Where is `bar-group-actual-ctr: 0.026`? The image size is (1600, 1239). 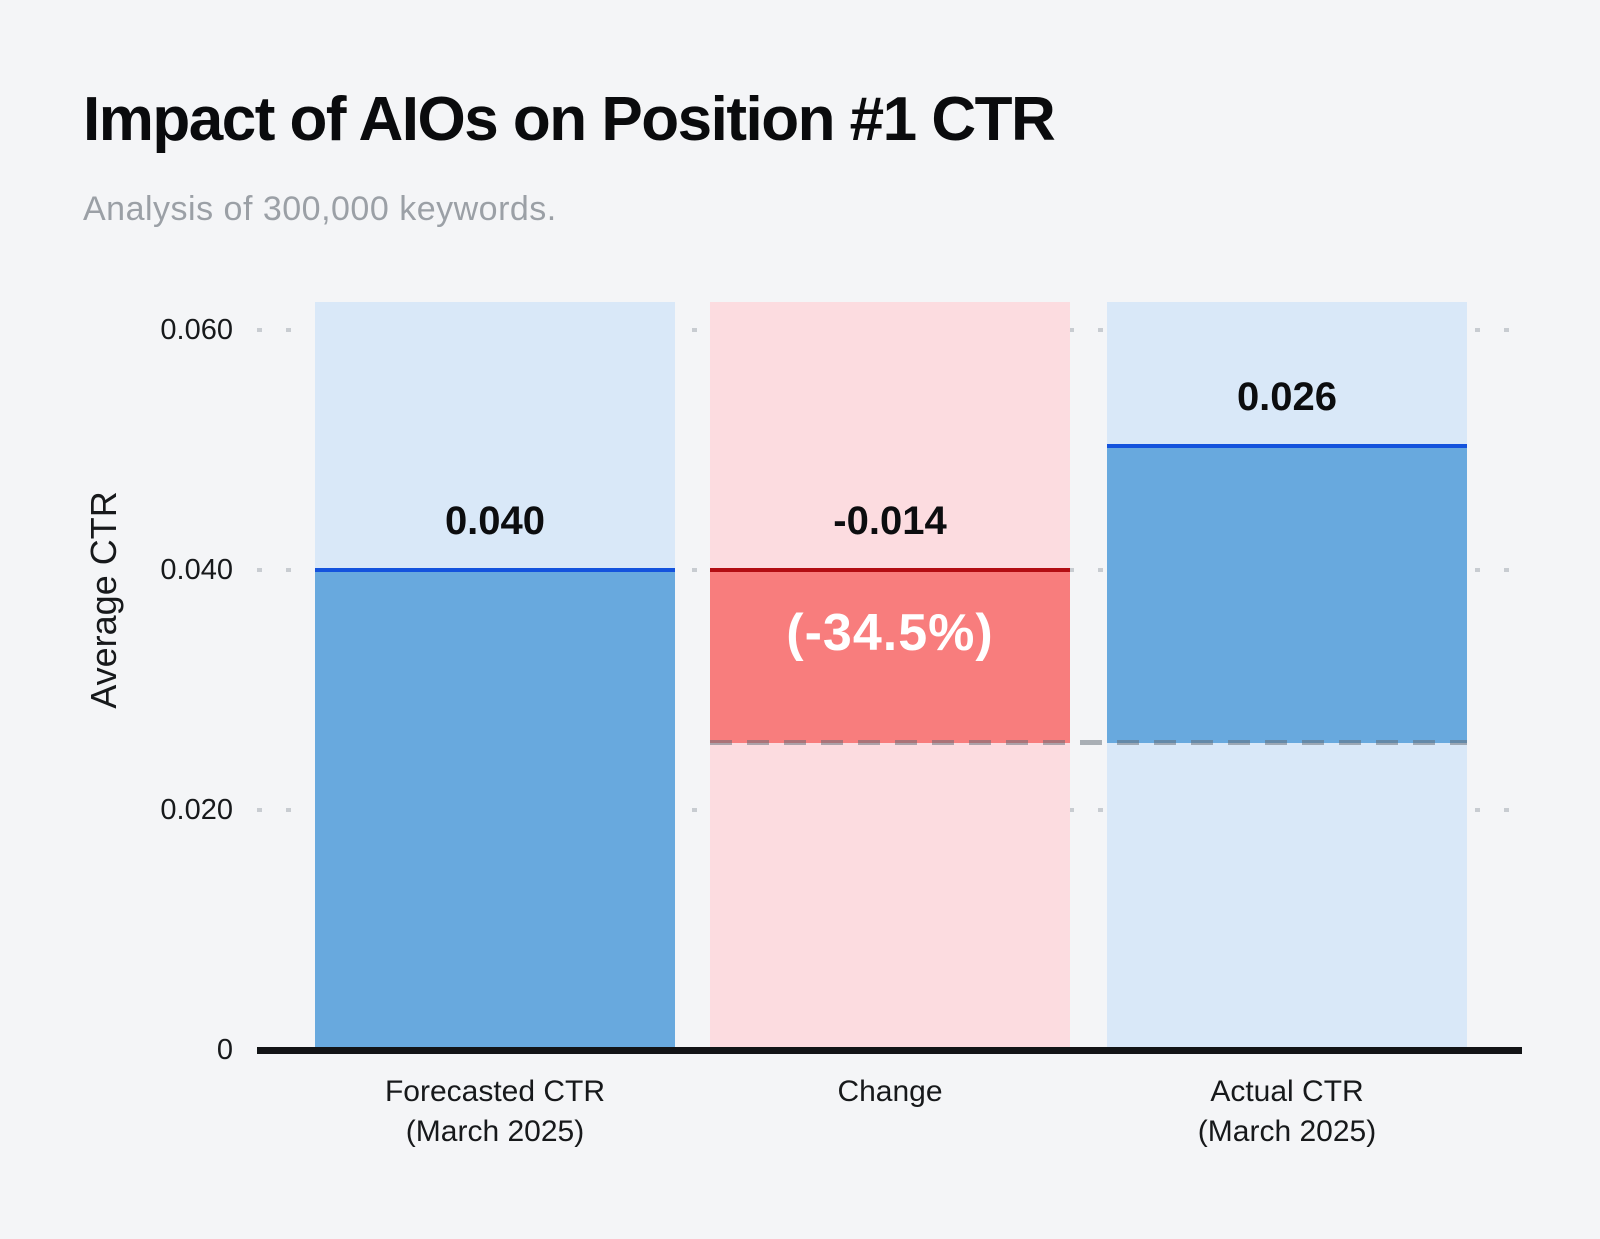
bar-group-actual-ctr: 0.026 is located at coordinates (1287, 676).